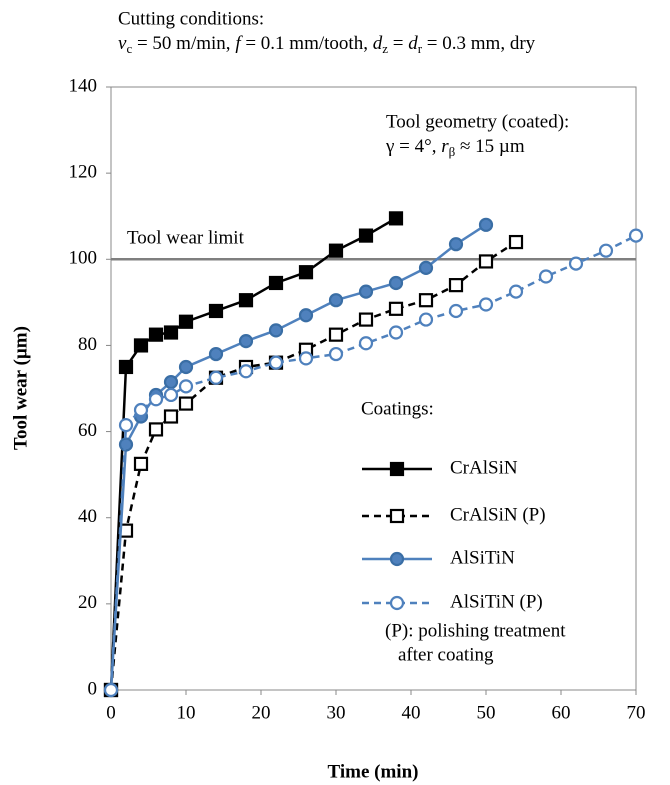 Image resolution: width=670 pixels, height=785 pixels. What do you see at coordinates (373, 771) in the screenshot?
I see `x-axis-label: Time (min)` at bounding box center [373, 771].